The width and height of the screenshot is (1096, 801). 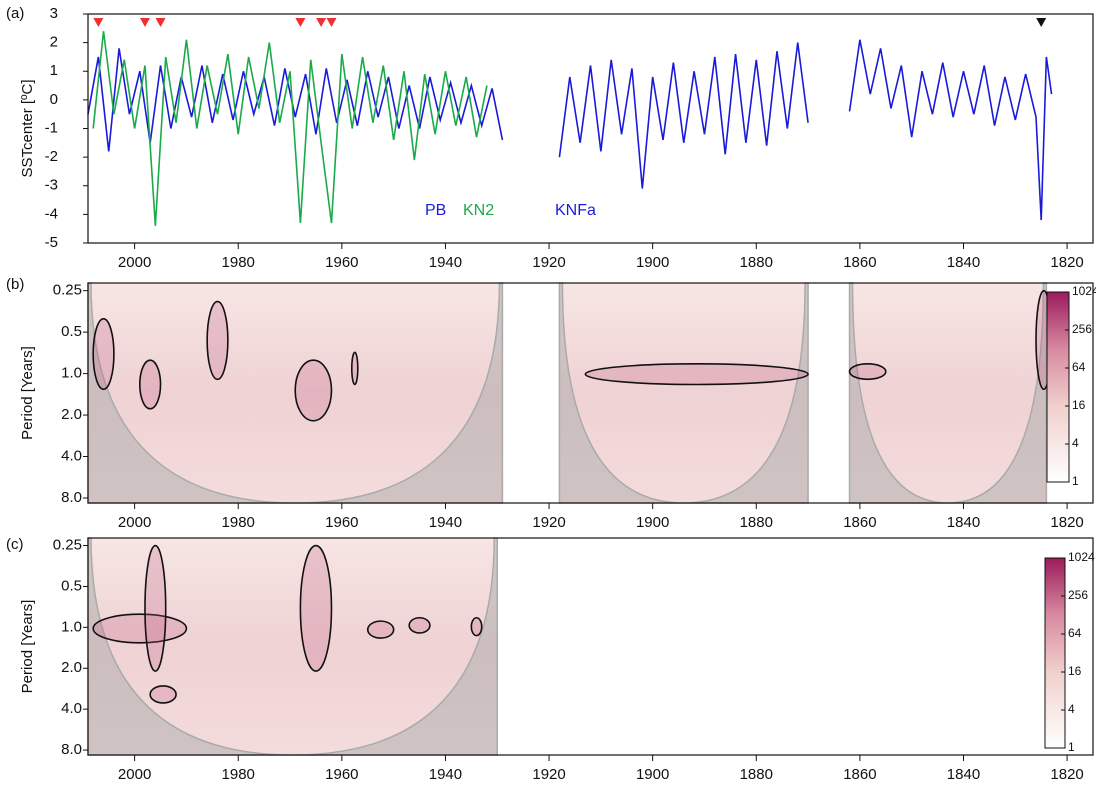 What do you see at coordinates (51, 213) in the screenshot?
I see `y-tick-label: -4` at bounding box center [51, 213].